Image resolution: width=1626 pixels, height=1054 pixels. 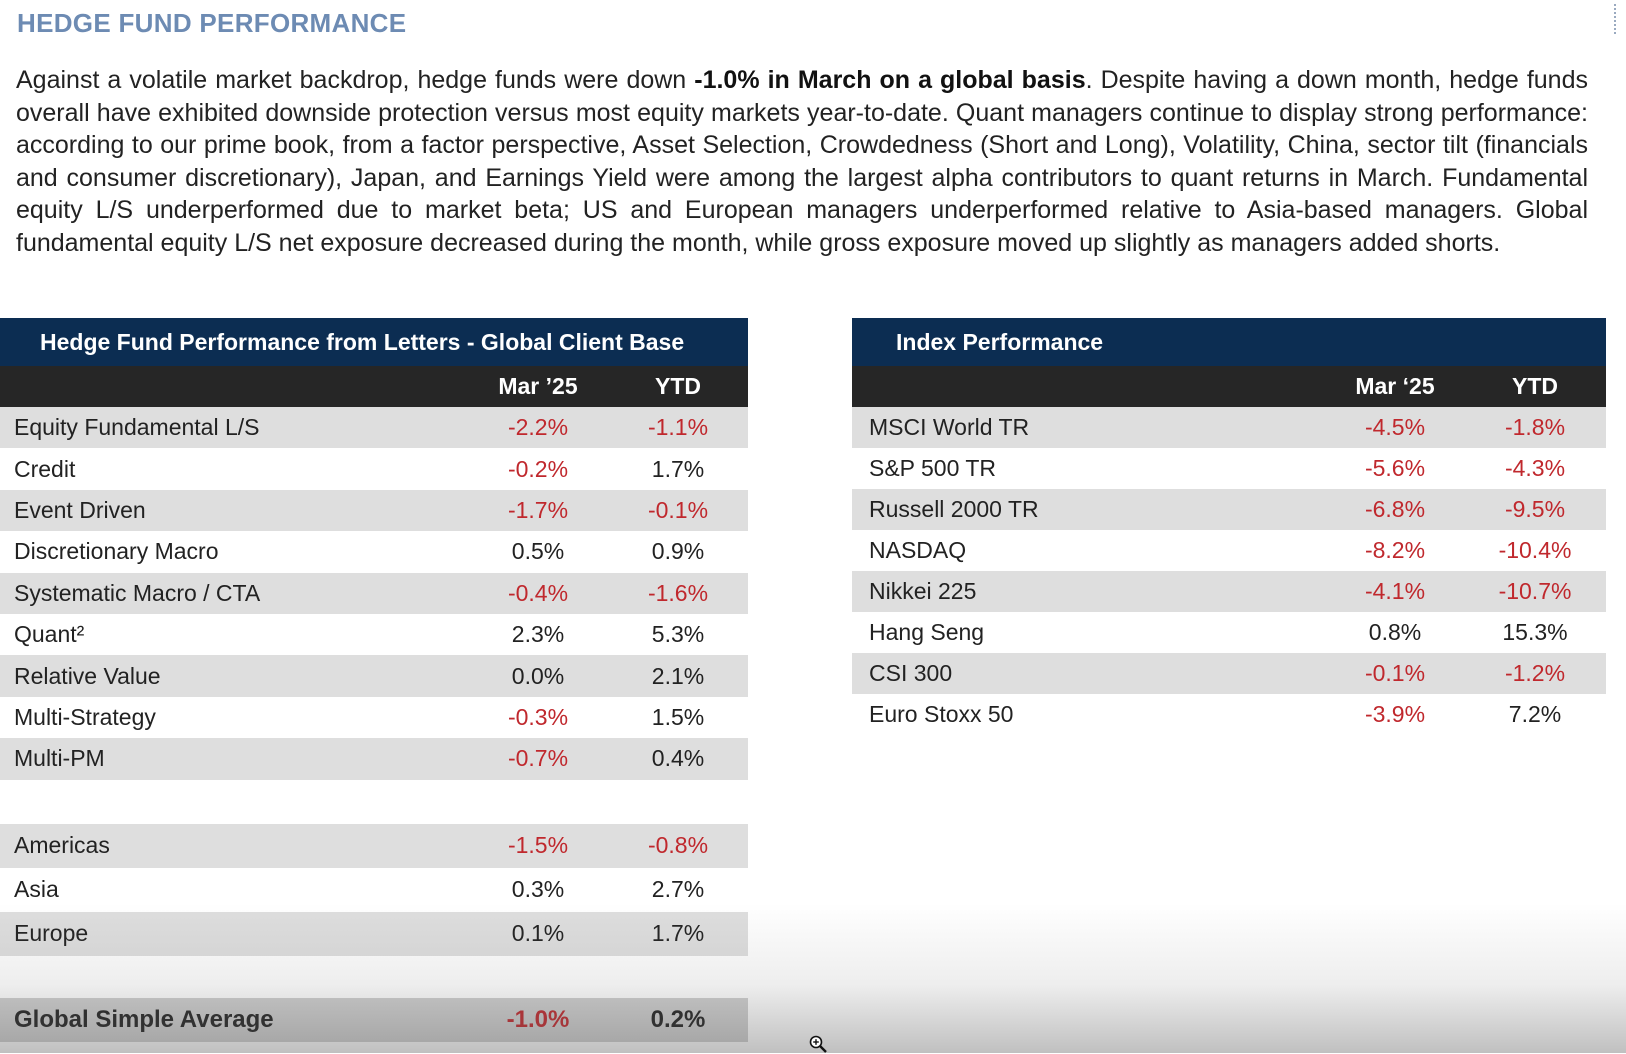 What do you see at coordinates (678, 509) in the screenshot?
I see `row-ytd-value: -0.1%` at bounding box center [678, 509].